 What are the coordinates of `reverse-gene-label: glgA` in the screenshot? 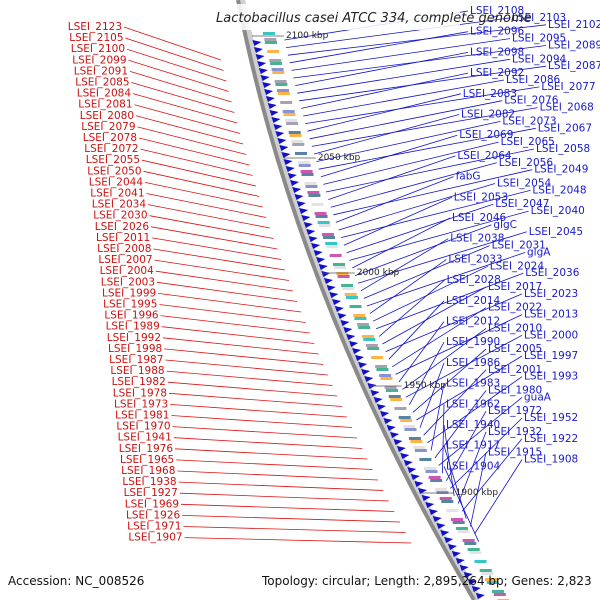 It's located at (539, 253).